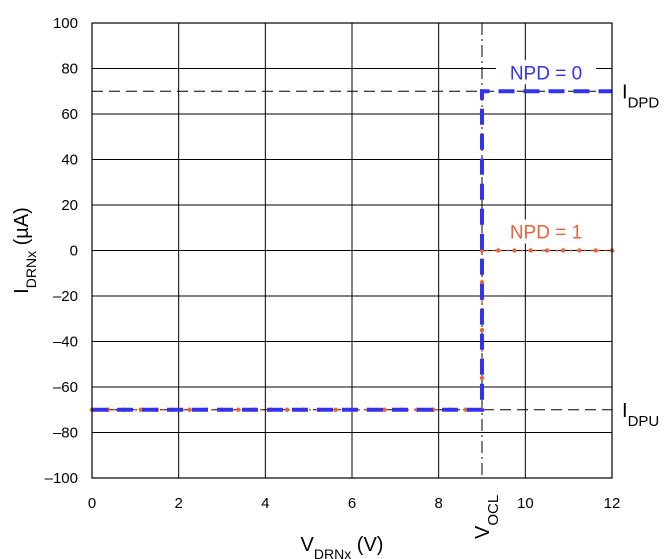 This screenshot has height=559, width=670. I want to click on series-label-npd0: NPD = 0, so click(546, 73).